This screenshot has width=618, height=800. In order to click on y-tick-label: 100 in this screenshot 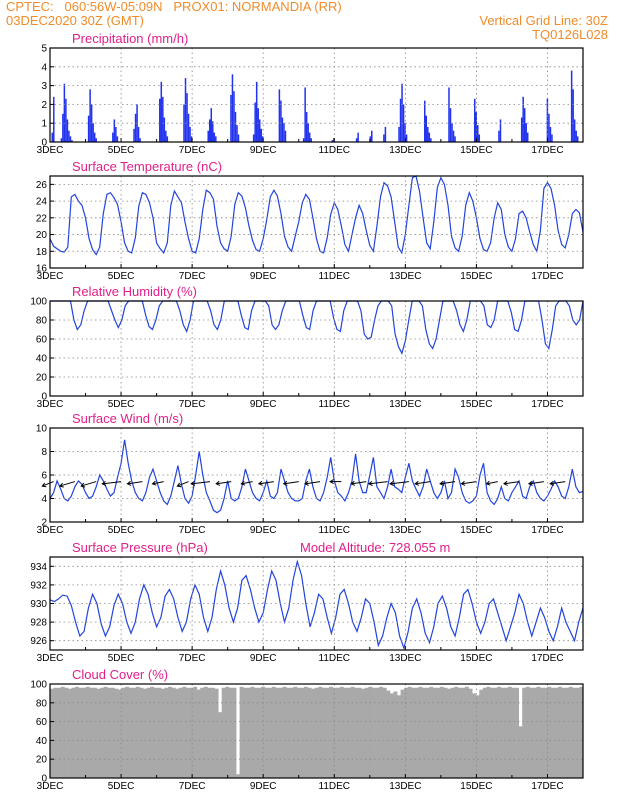, I will do `click(38, 685)`.